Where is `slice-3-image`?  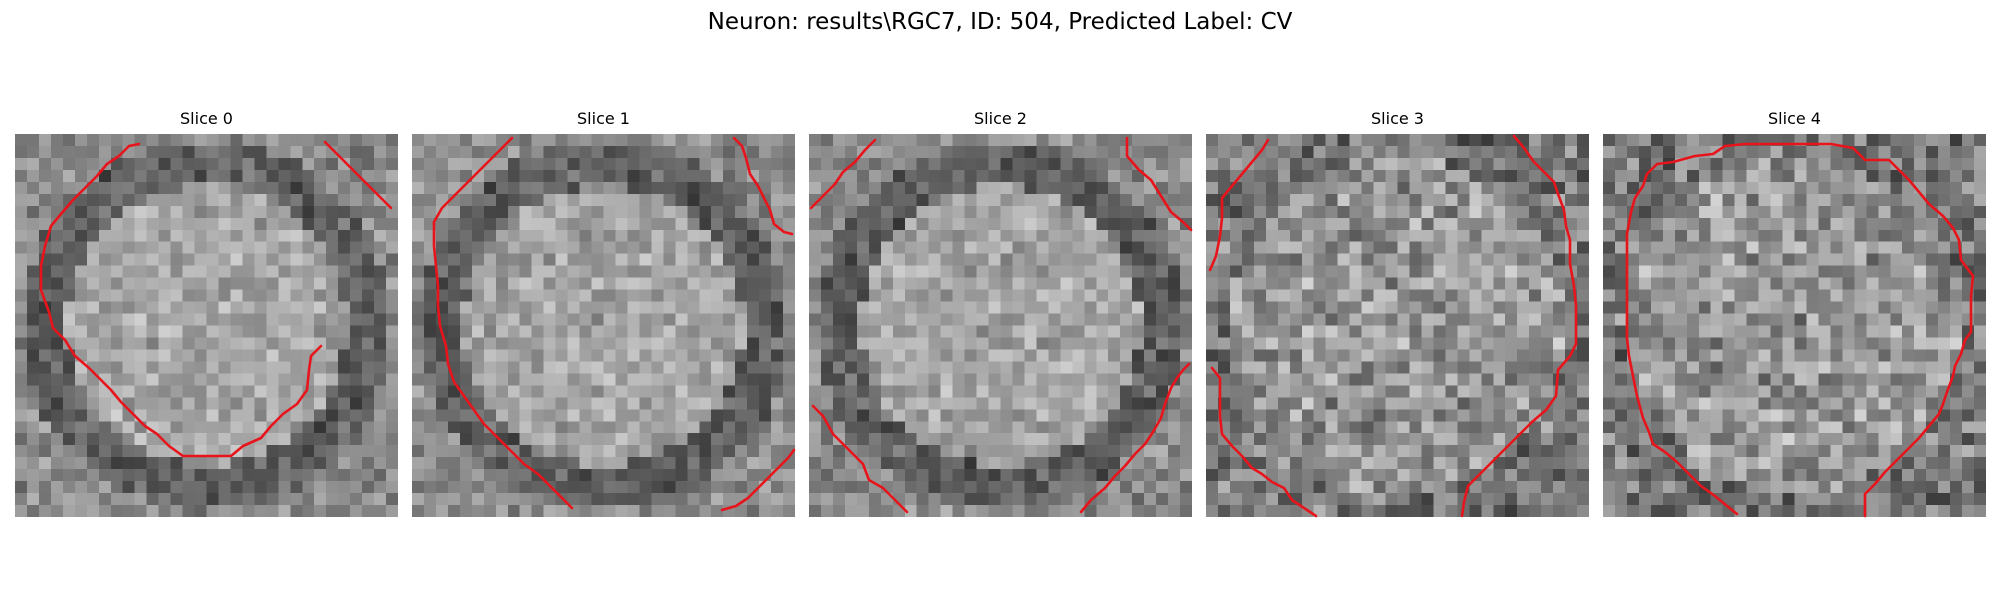
slice-3-image is located at coordinates (1397, 325).